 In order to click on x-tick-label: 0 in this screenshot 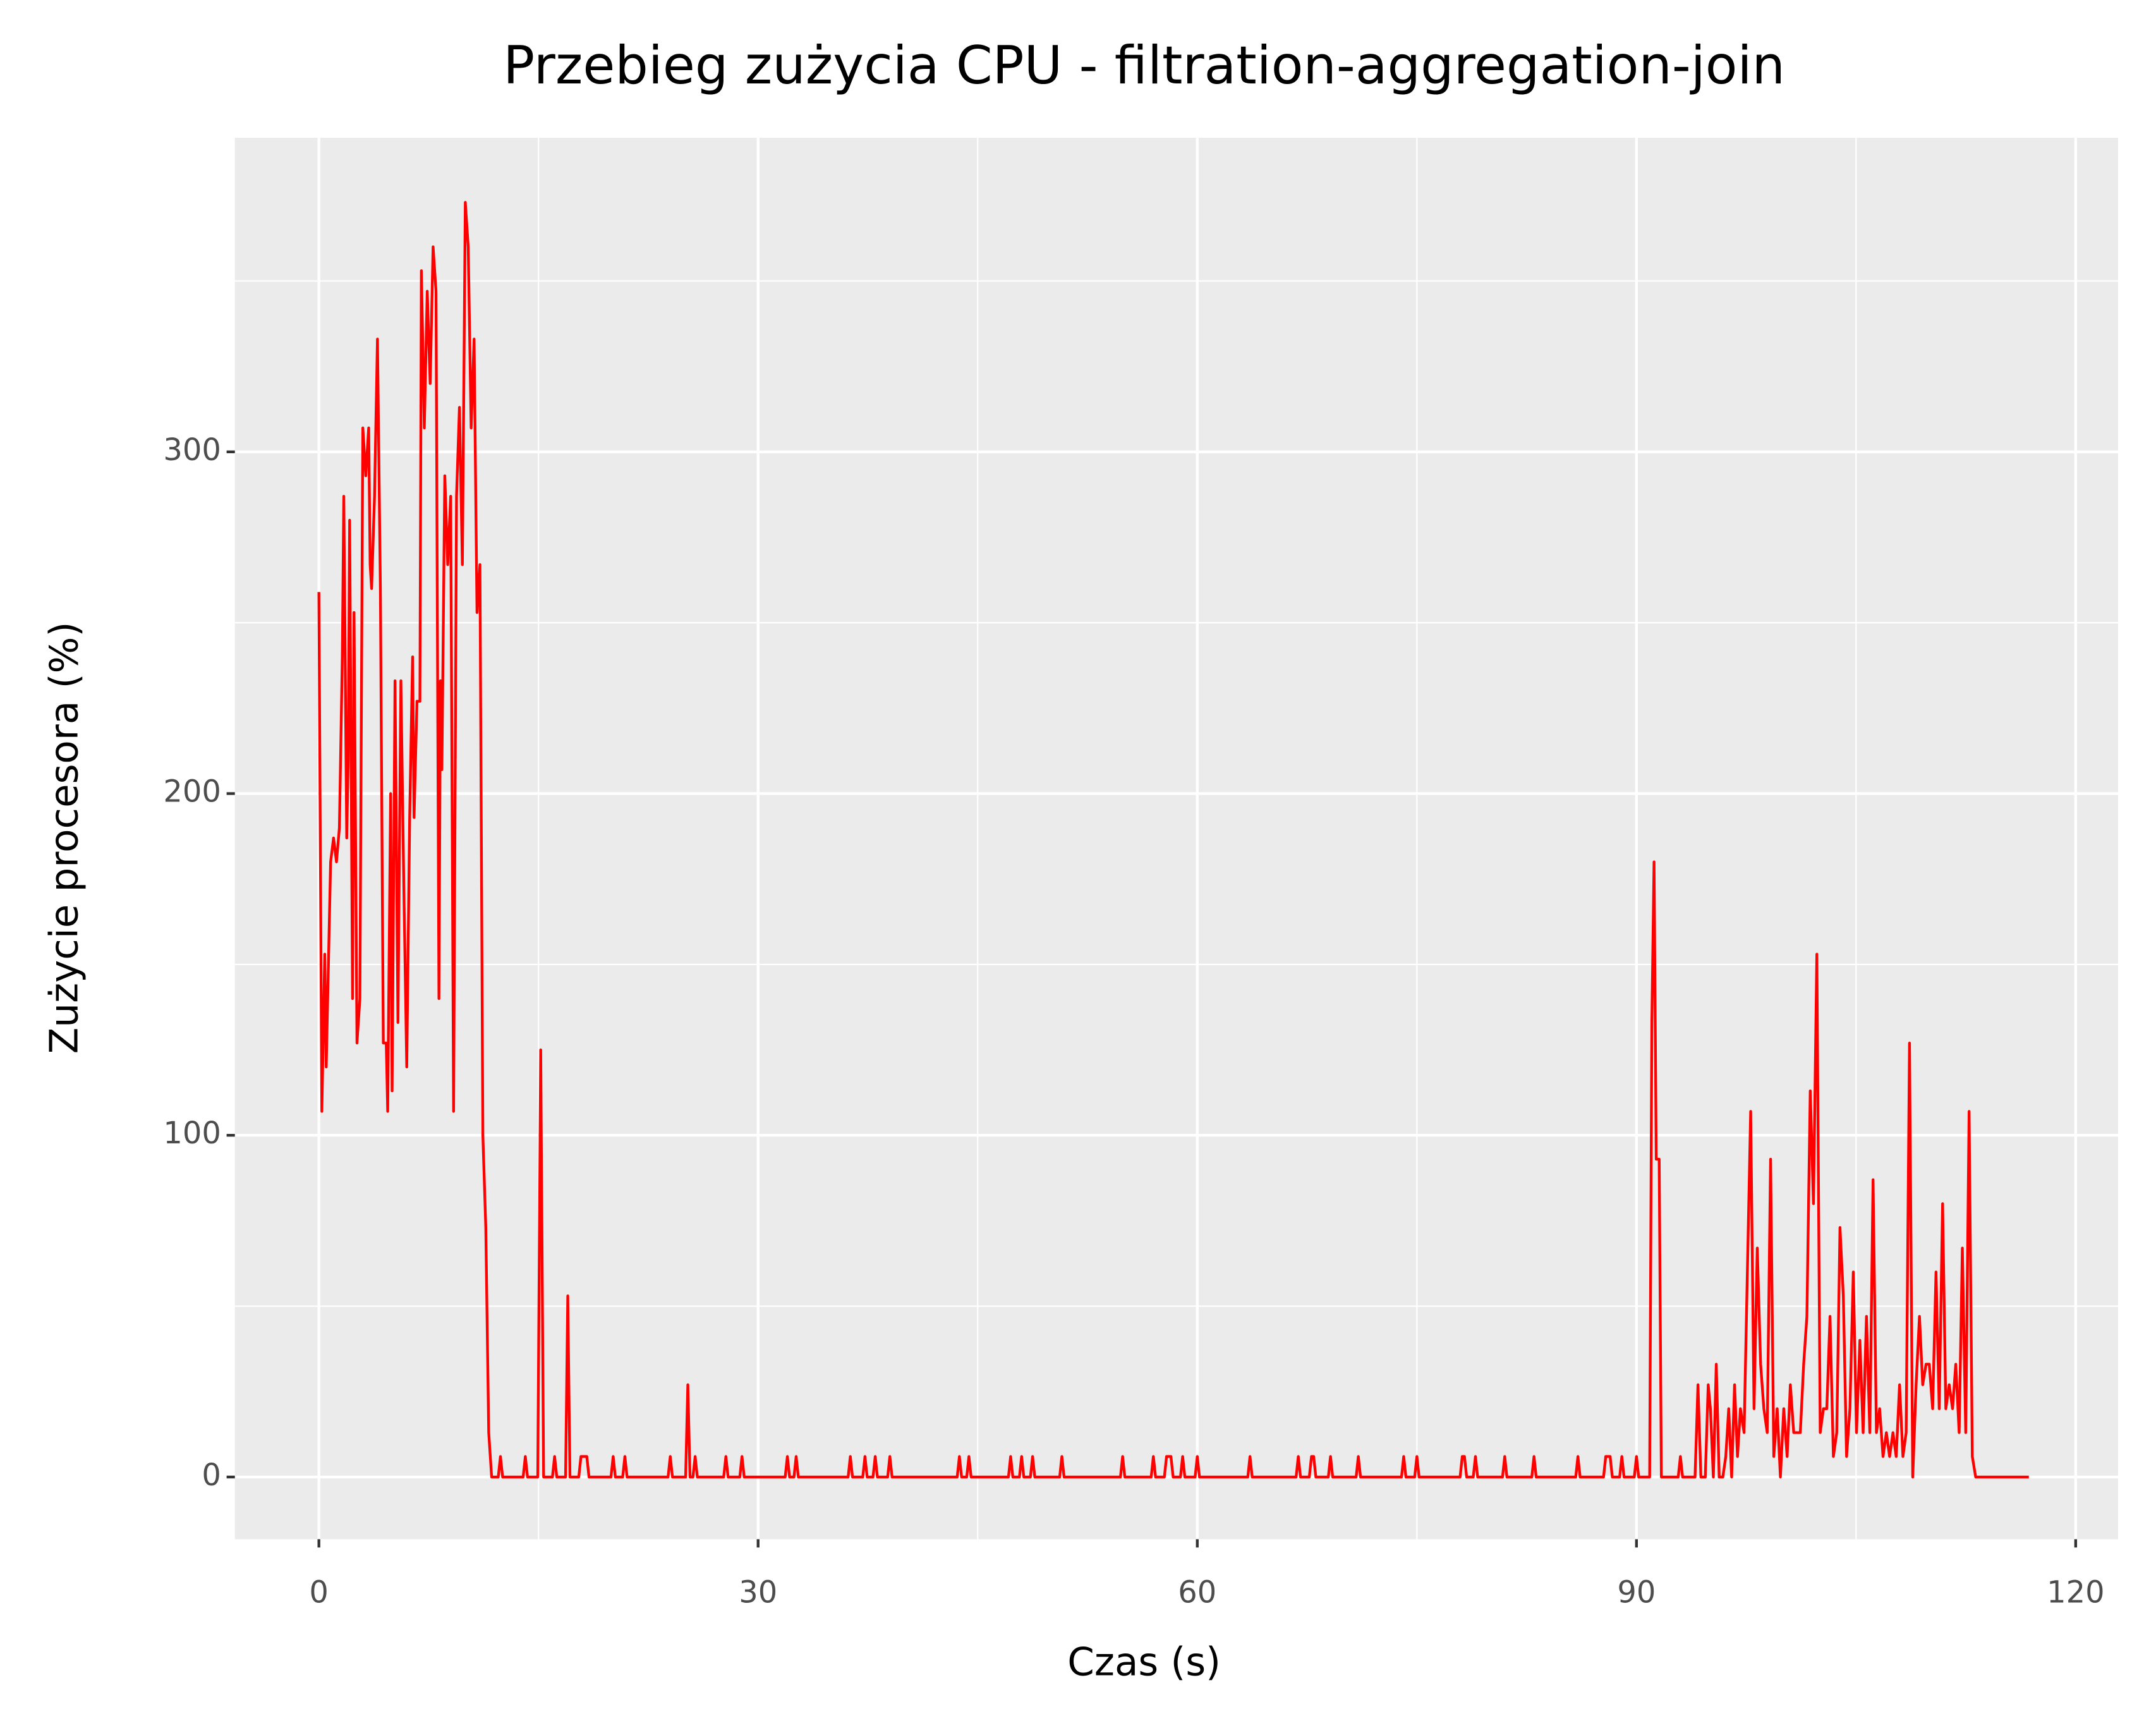, I will do `click(319, 1592)`.